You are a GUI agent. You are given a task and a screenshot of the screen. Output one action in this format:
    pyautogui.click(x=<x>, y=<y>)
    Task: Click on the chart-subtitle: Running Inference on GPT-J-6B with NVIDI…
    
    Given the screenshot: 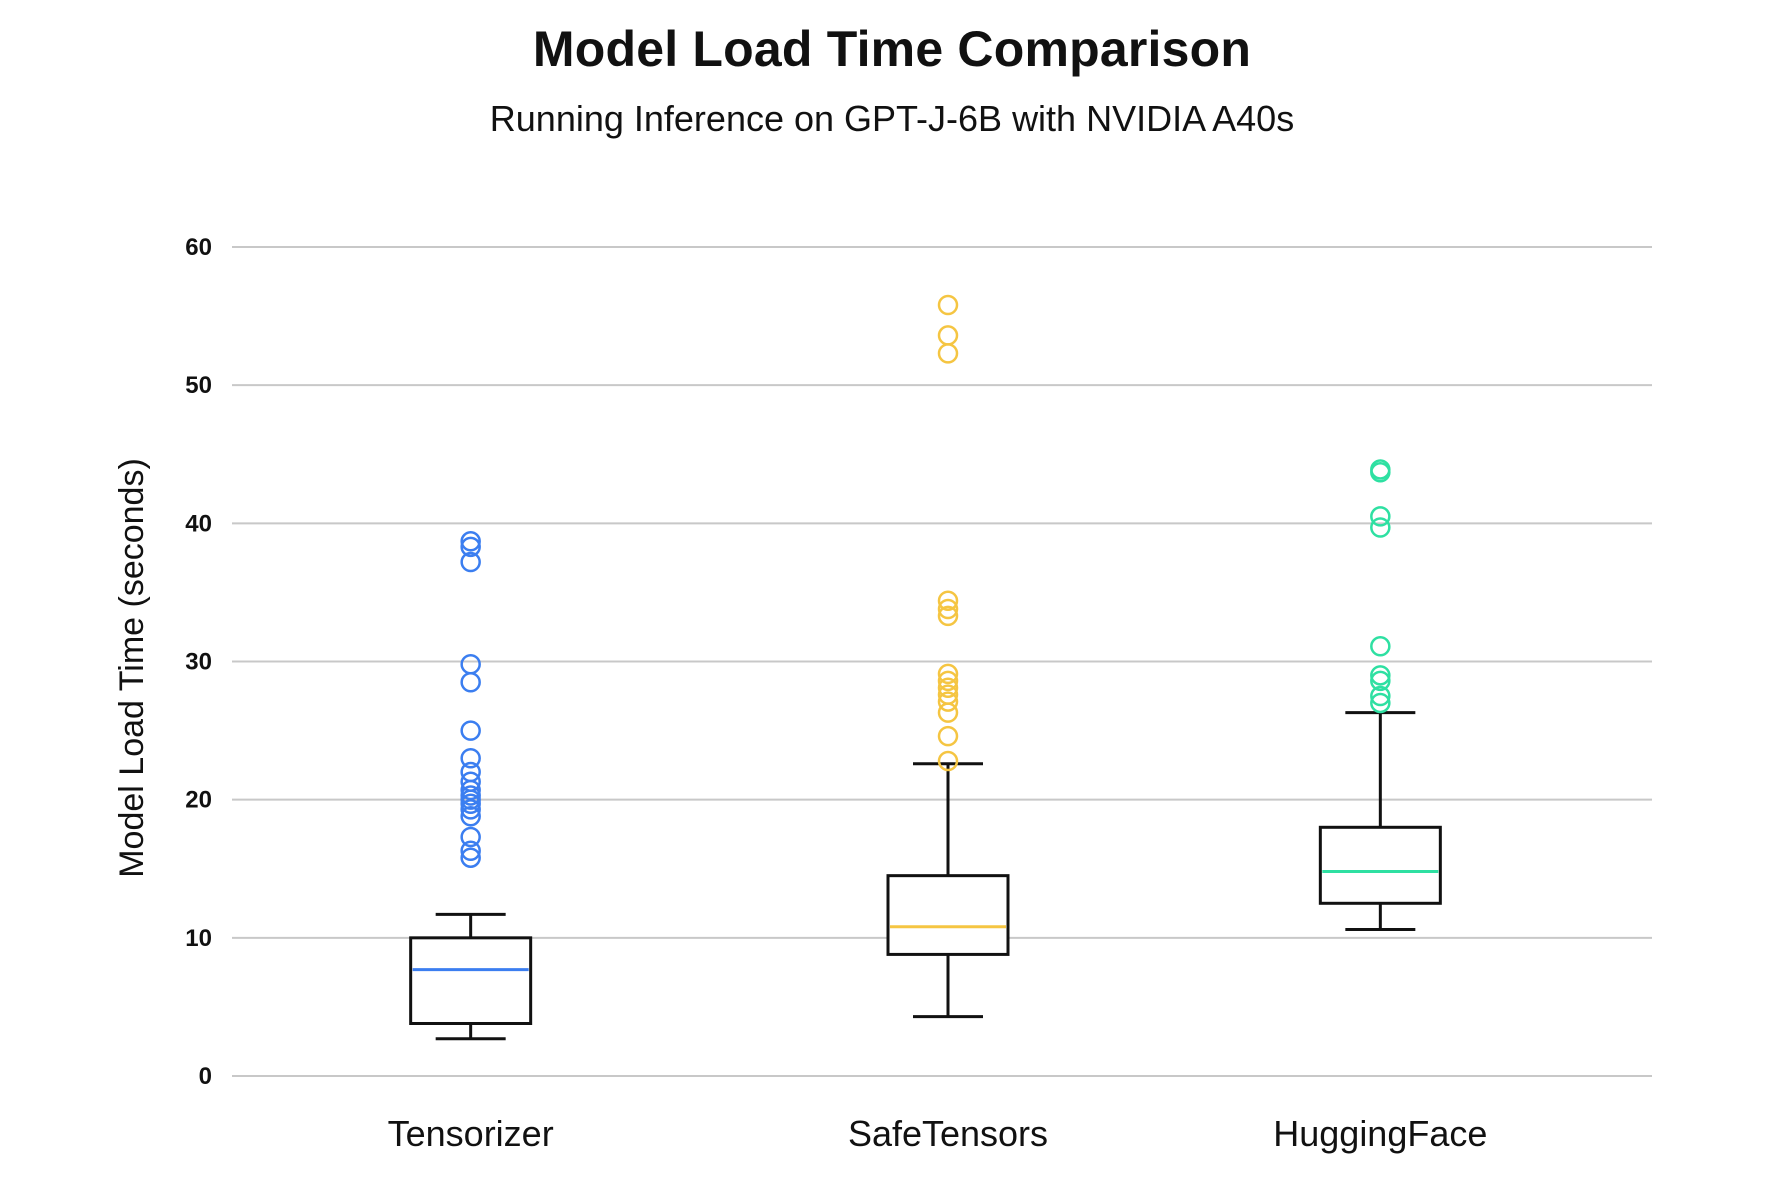 What is the action you would take?
    pyautogui.click(x=892, y=118)
    